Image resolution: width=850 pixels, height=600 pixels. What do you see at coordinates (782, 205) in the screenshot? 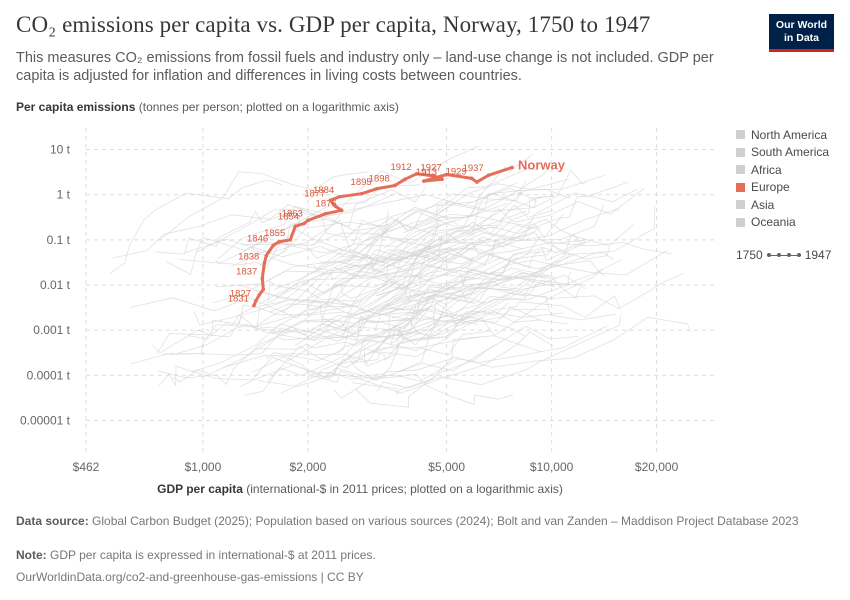
I see `legend-item-asia: Asia` at bounding box center [782, 205].